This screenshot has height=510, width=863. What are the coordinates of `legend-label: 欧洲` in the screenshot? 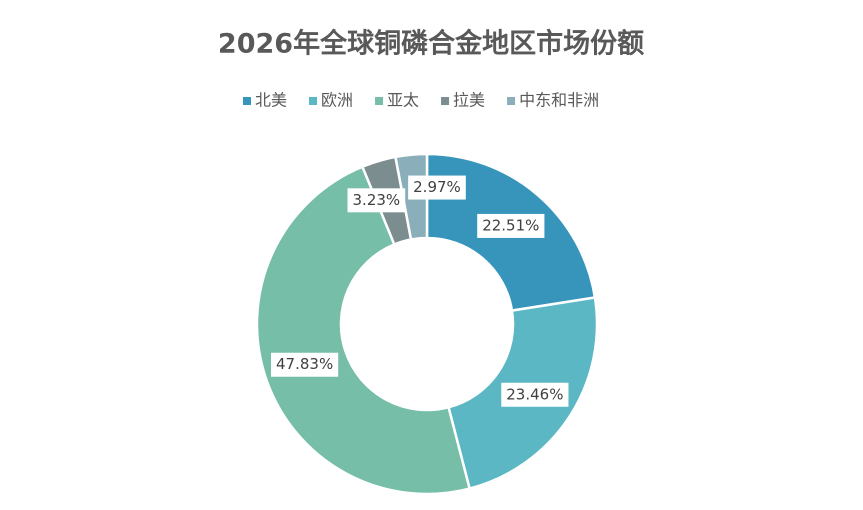 It's located at (337, 100).